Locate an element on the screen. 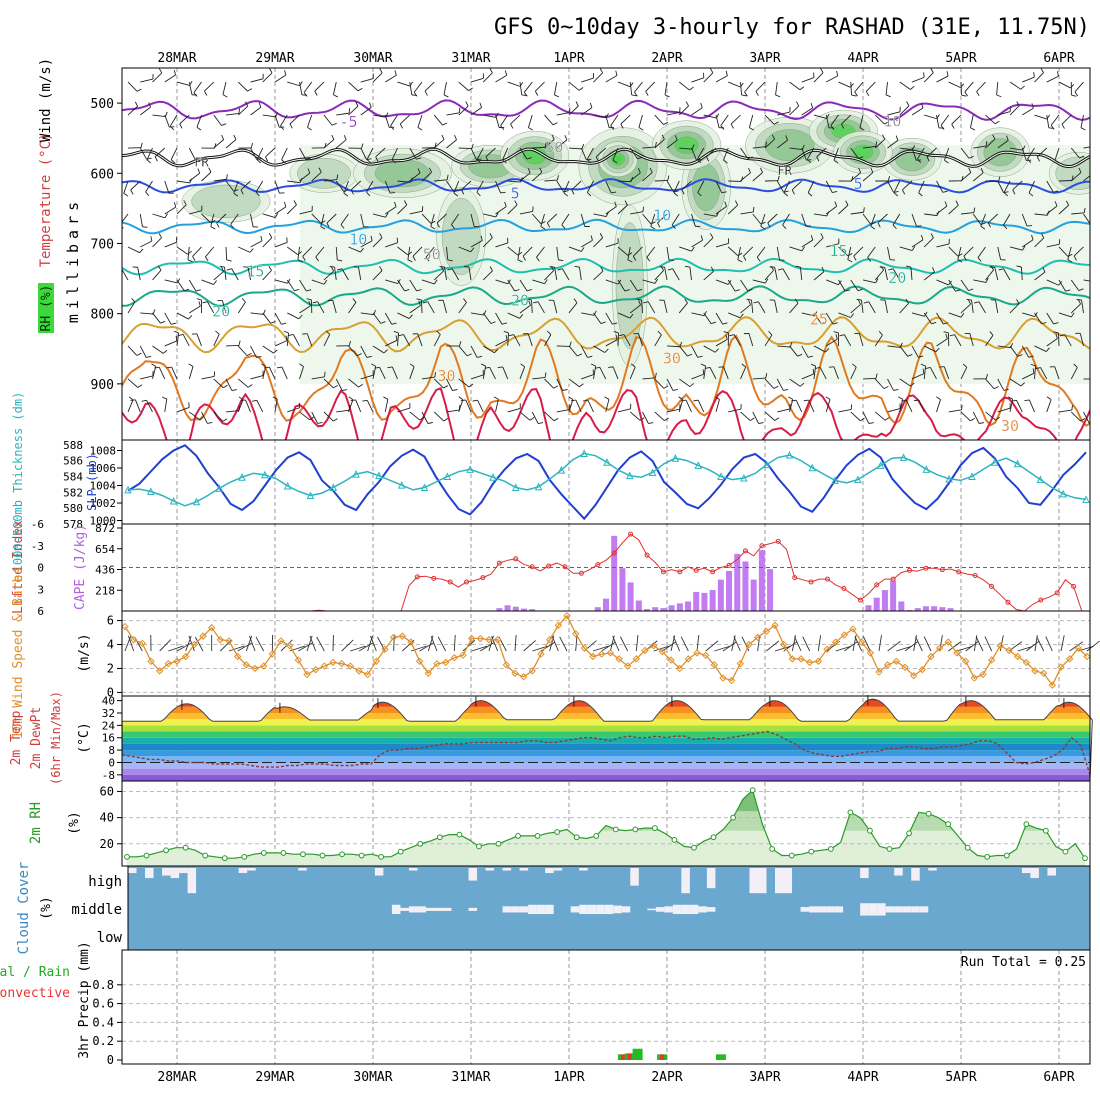 This screenshot has width=1100, height=1104. cape-label: CAPE (J/kg) is located at coordinates (80, 567).